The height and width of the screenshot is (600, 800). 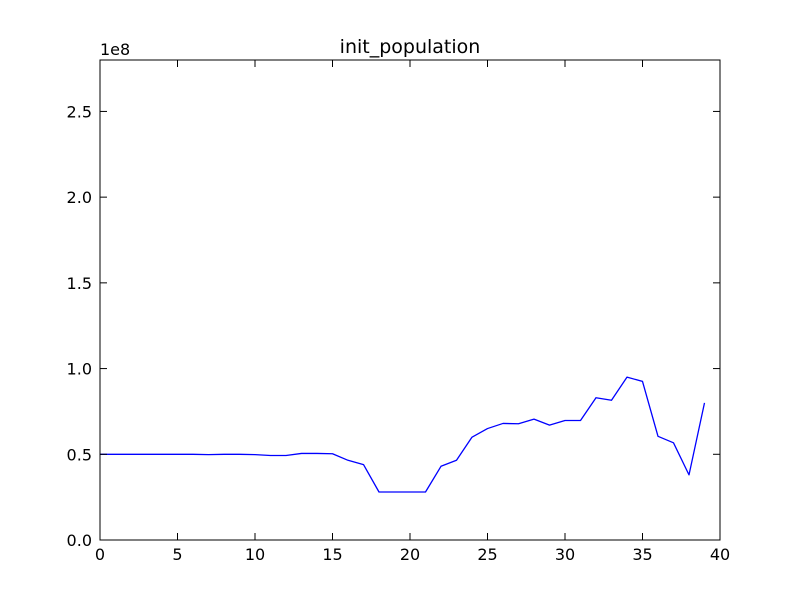 I want to click on y-tick-label: 1.0, so click(x=79, y=369).